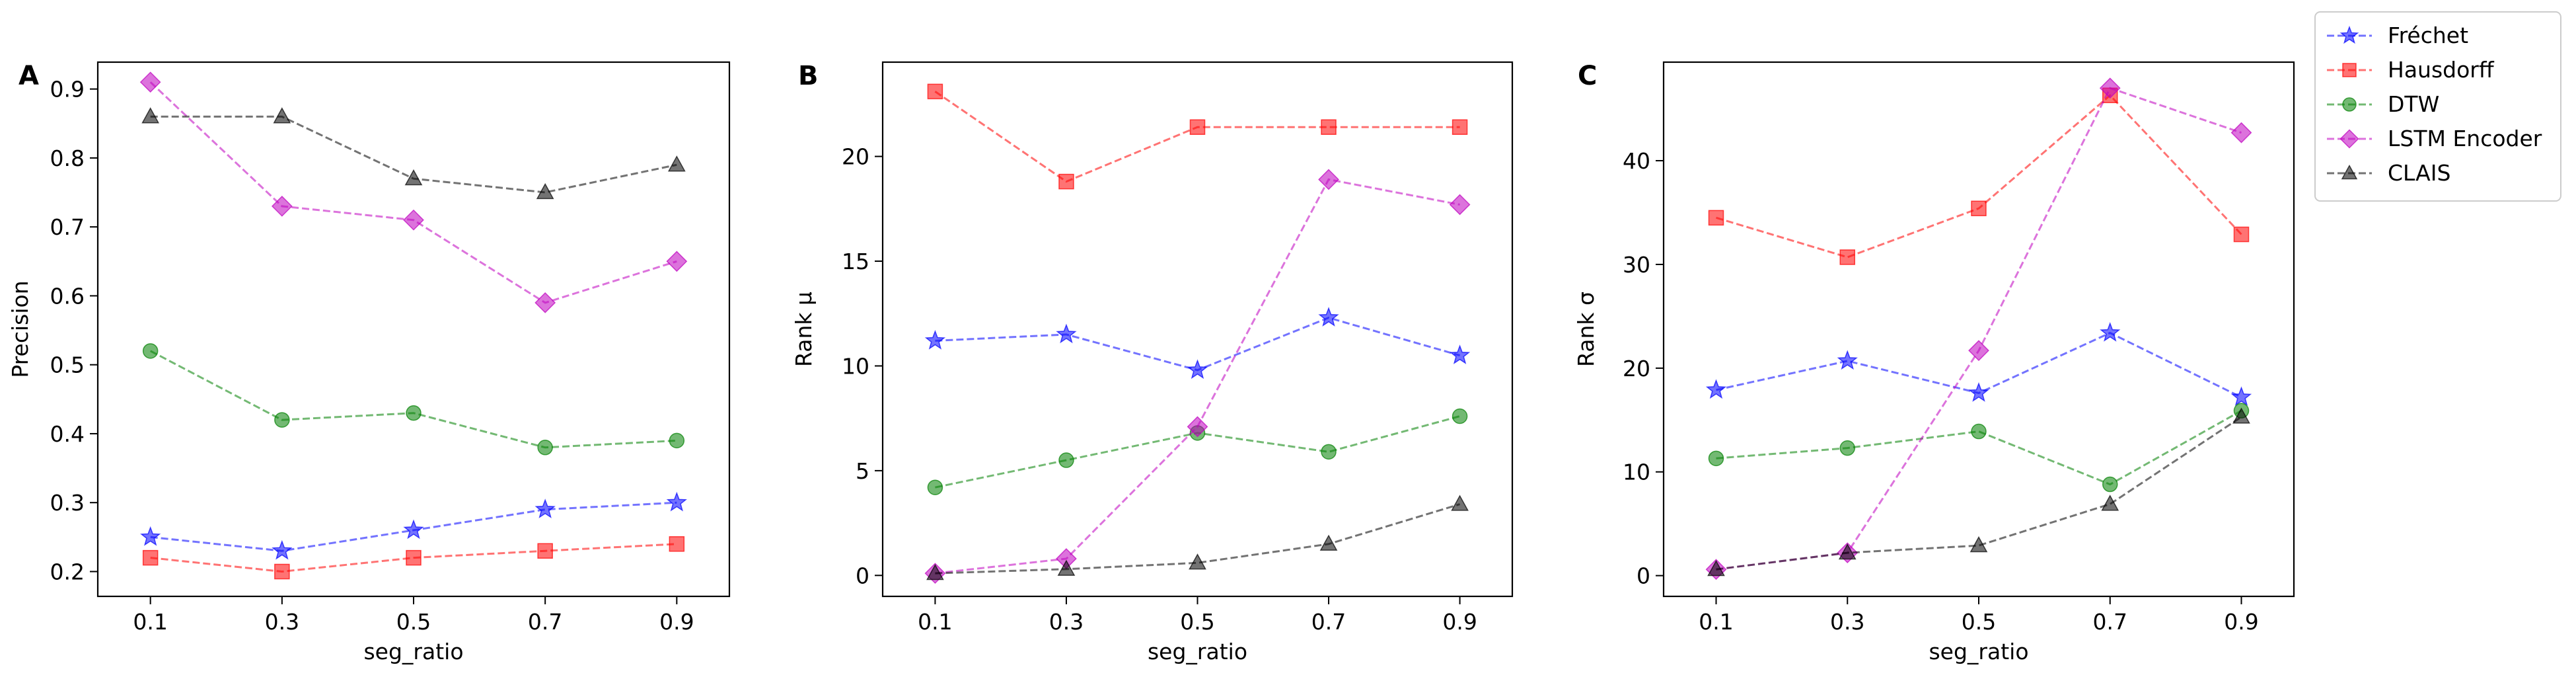 This screenshot has height=681, width=2576. What do you see at coordinates (2428, 35) in the screenshot?
I see `legend-label: Fréchet` at bounding box center [2428, 35].